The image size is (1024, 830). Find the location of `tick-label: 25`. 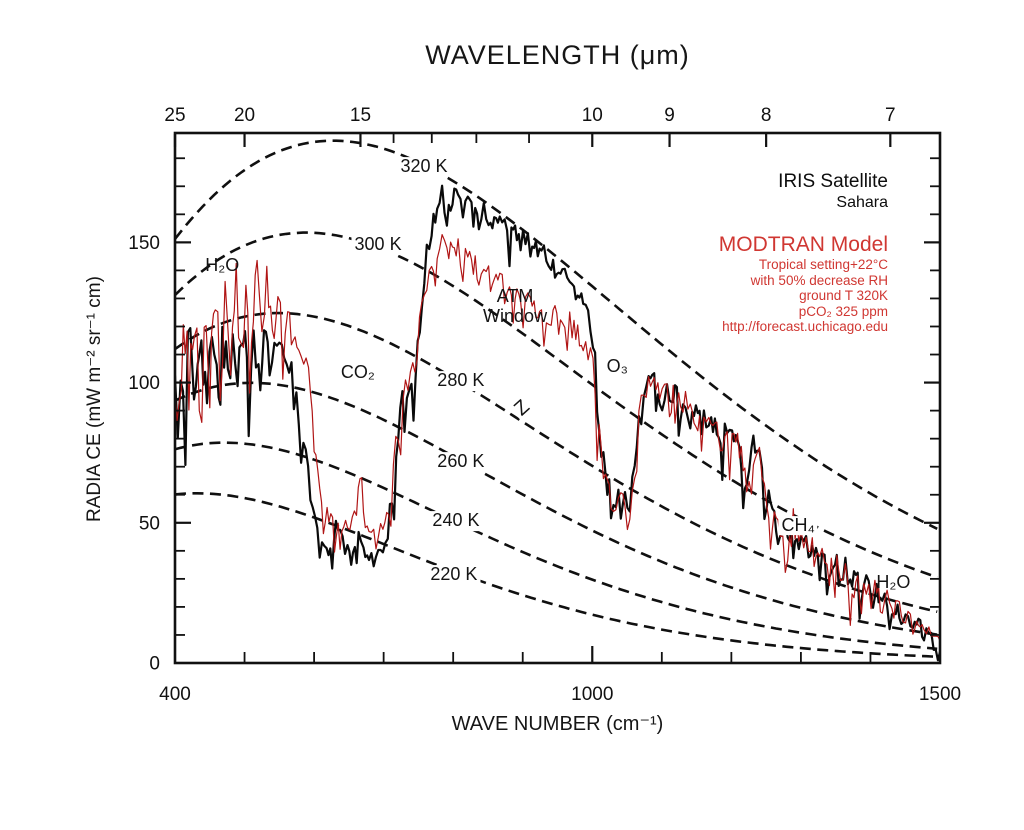

tick-label: 25 is located at coordinates (174, 115).